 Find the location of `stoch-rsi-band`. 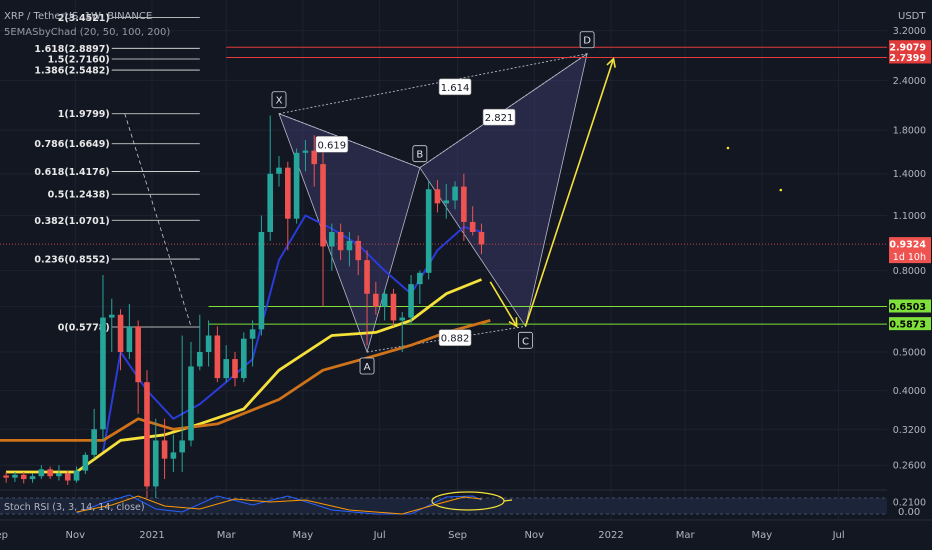

stoch-rsi-band is located at coordinates (443, 506).